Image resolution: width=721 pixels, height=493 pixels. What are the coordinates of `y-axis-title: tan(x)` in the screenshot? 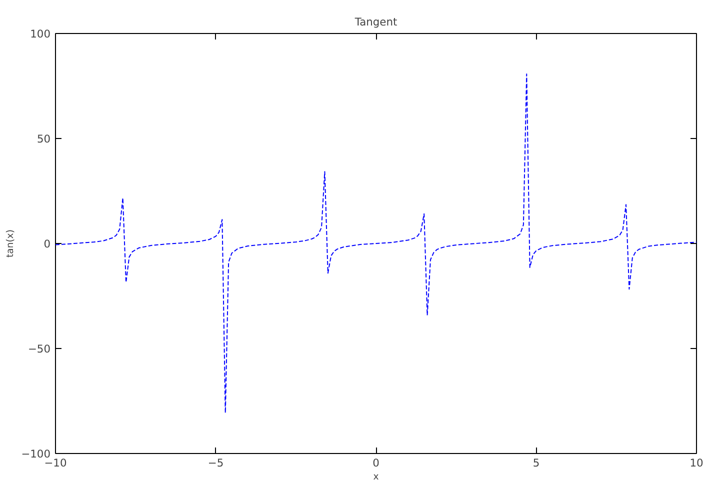 It's located at (10, 243).